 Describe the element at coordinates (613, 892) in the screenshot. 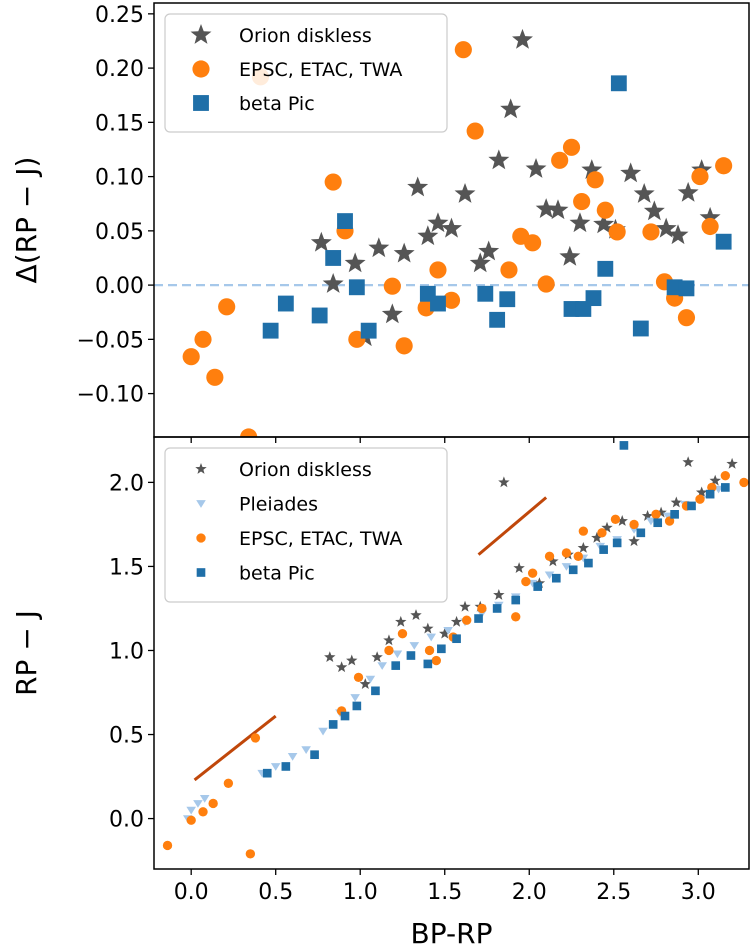

I see `x-tick-label: 2.5` at that location.